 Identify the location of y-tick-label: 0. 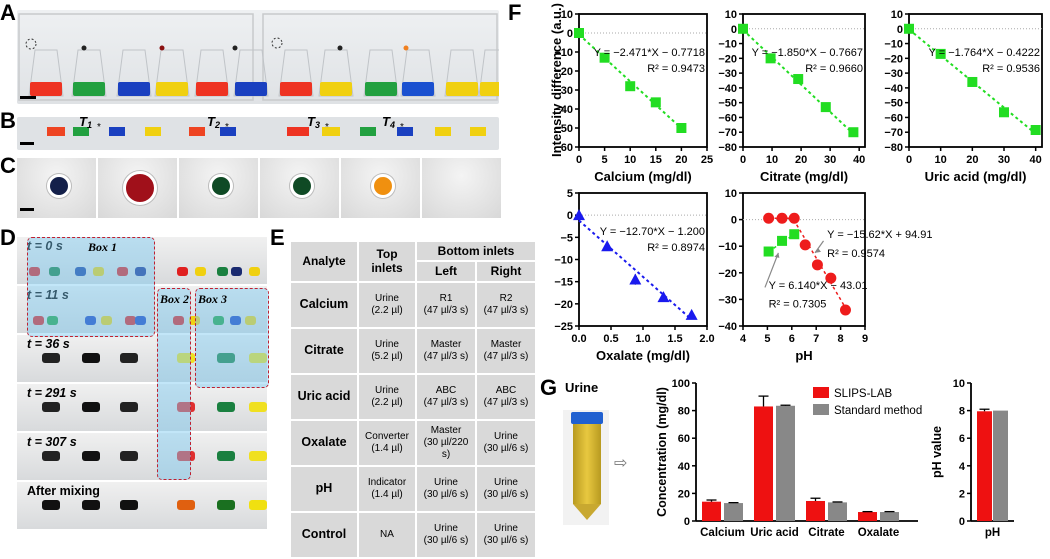
(962, 522).